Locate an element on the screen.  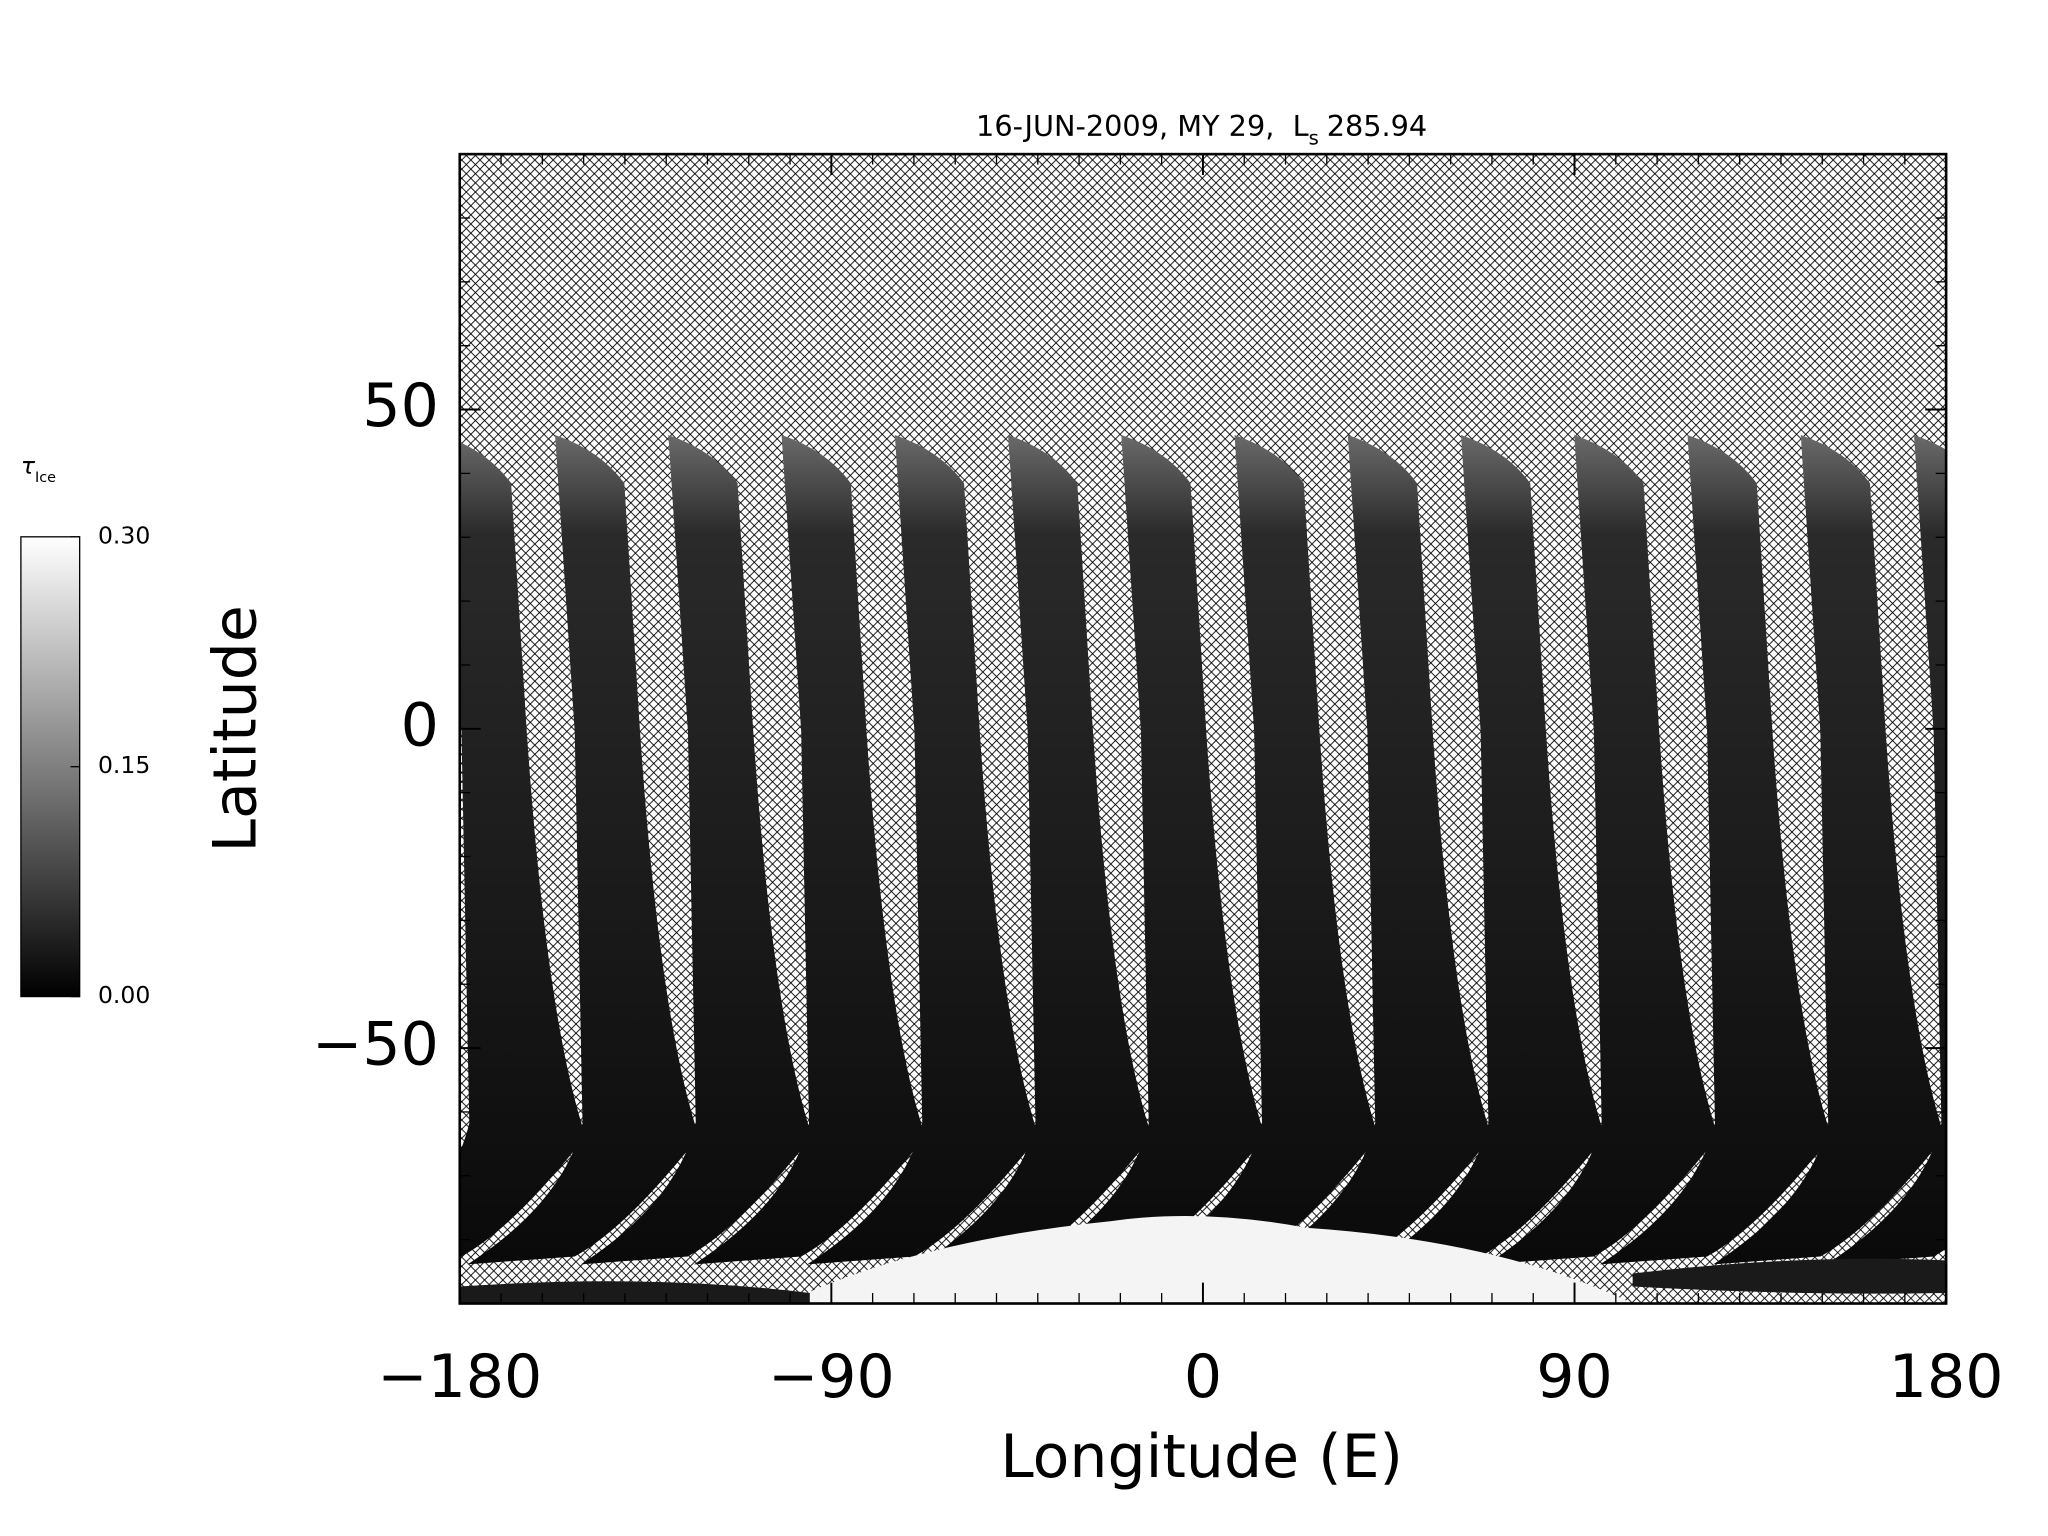
title-subscript: s is located at coordinates (1314, 137).